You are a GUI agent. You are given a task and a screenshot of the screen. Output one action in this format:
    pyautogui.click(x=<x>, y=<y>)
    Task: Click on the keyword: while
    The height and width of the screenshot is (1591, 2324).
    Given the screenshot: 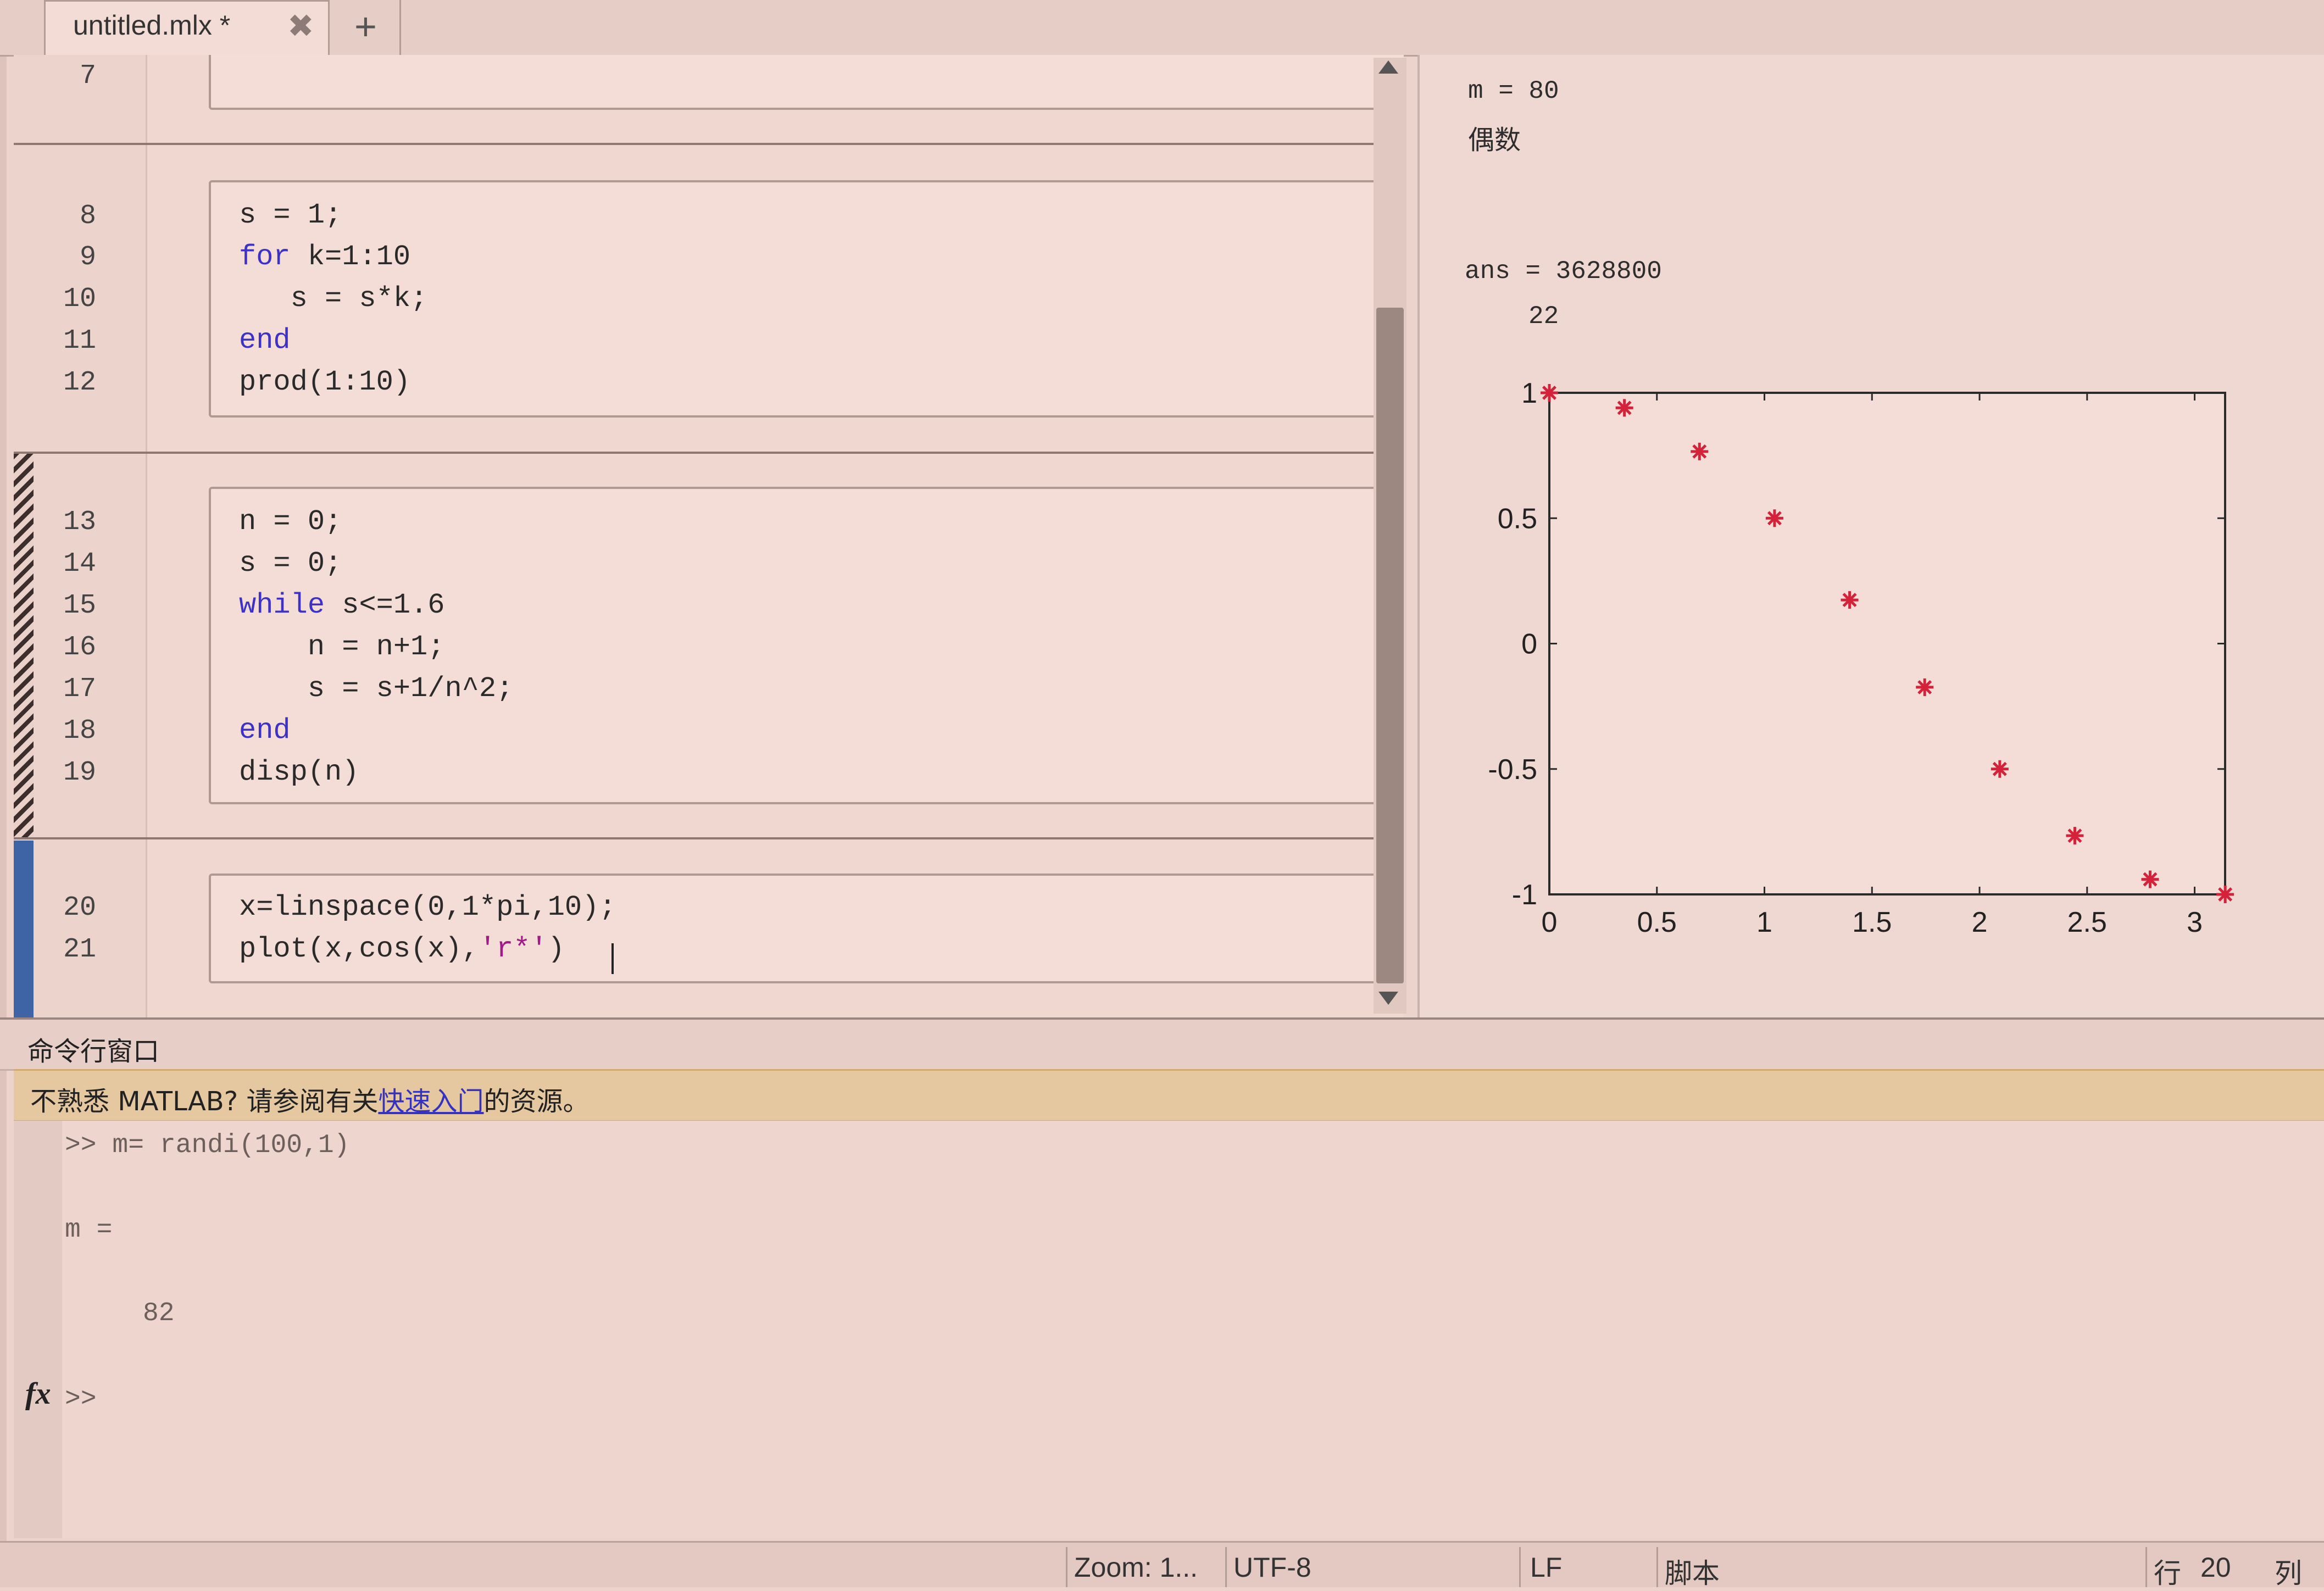 What is the action you would take?
    pyautogui.click(x=282, y=605)
    